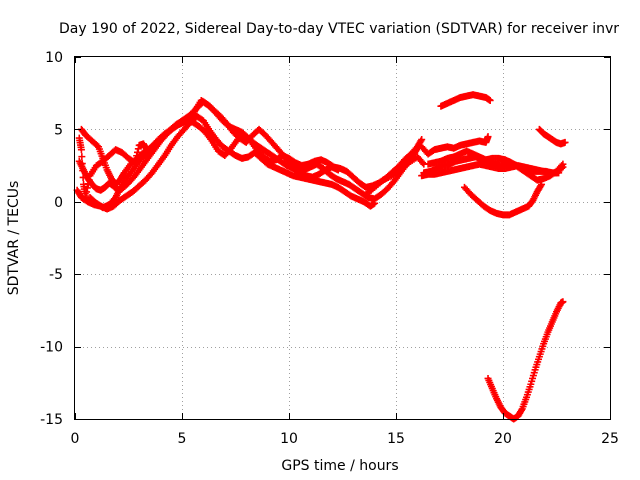 The width and height of the screenshot is (640, 480). I want to click on y-tick-label: 0, so click(58, 203).